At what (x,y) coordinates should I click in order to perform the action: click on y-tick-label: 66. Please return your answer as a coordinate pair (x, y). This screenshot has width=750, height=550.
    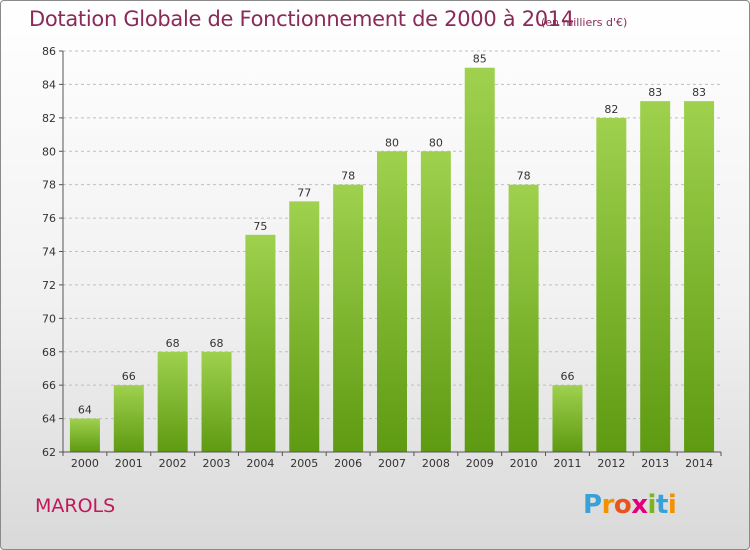
    Looking at the image, I should click on (49, 385).